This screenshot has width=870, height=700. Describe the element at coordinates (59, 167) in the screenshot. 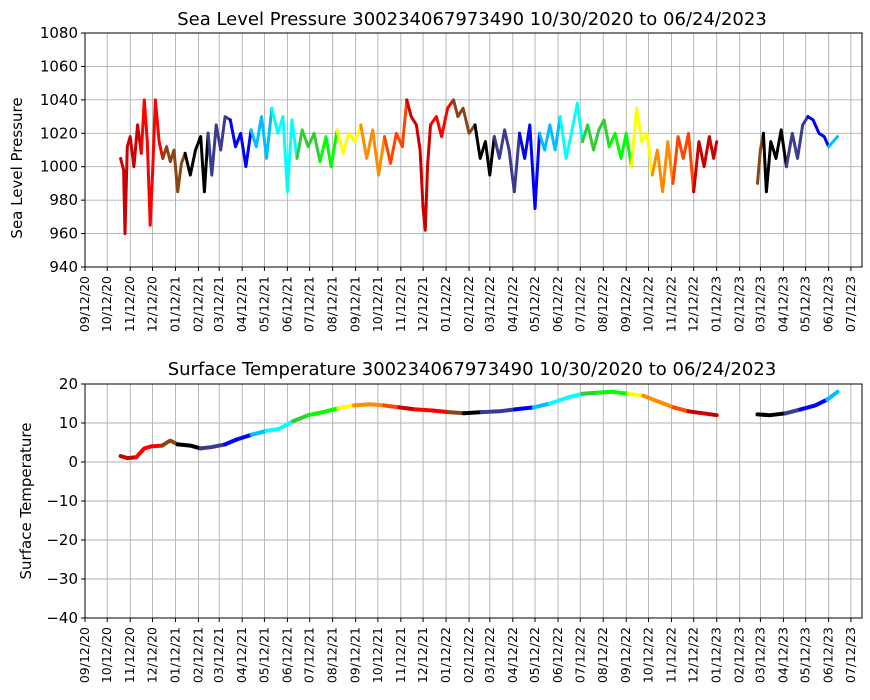

I see `pressure-y-tick-label: 1000` at that location.